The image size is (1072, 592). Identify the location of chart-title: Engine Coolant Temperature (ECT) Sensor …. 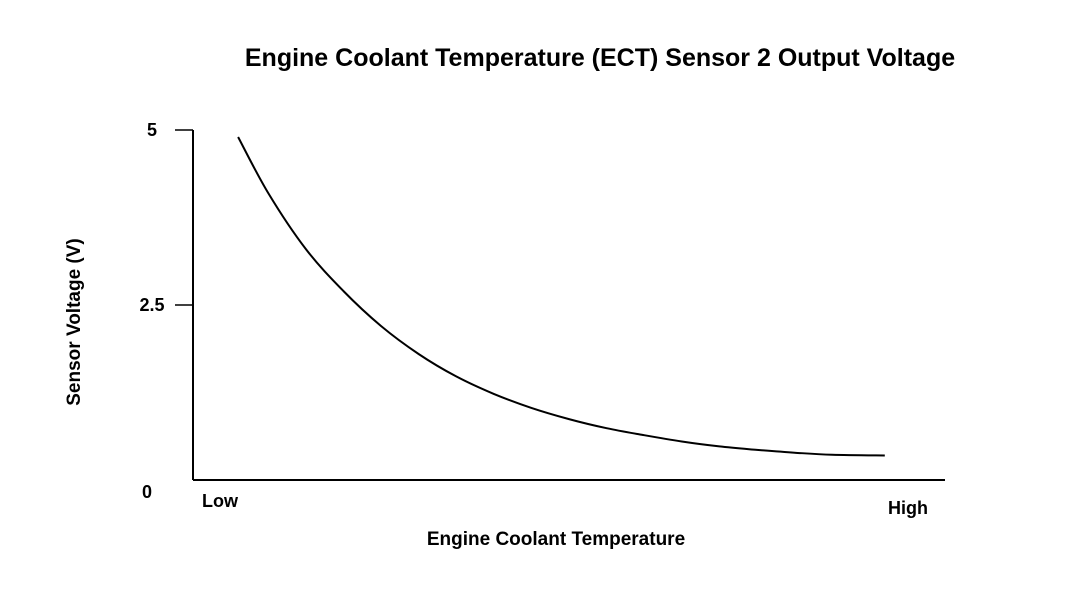
(600, 58).